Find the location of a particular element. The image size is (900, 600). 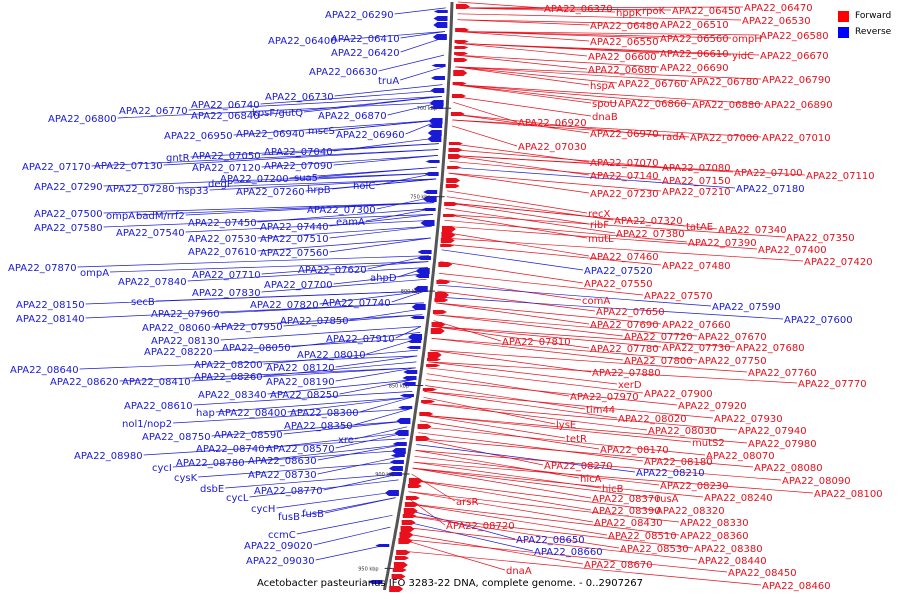

forward-gene-label: APA22_07880 is located at coordinates (626, 373).